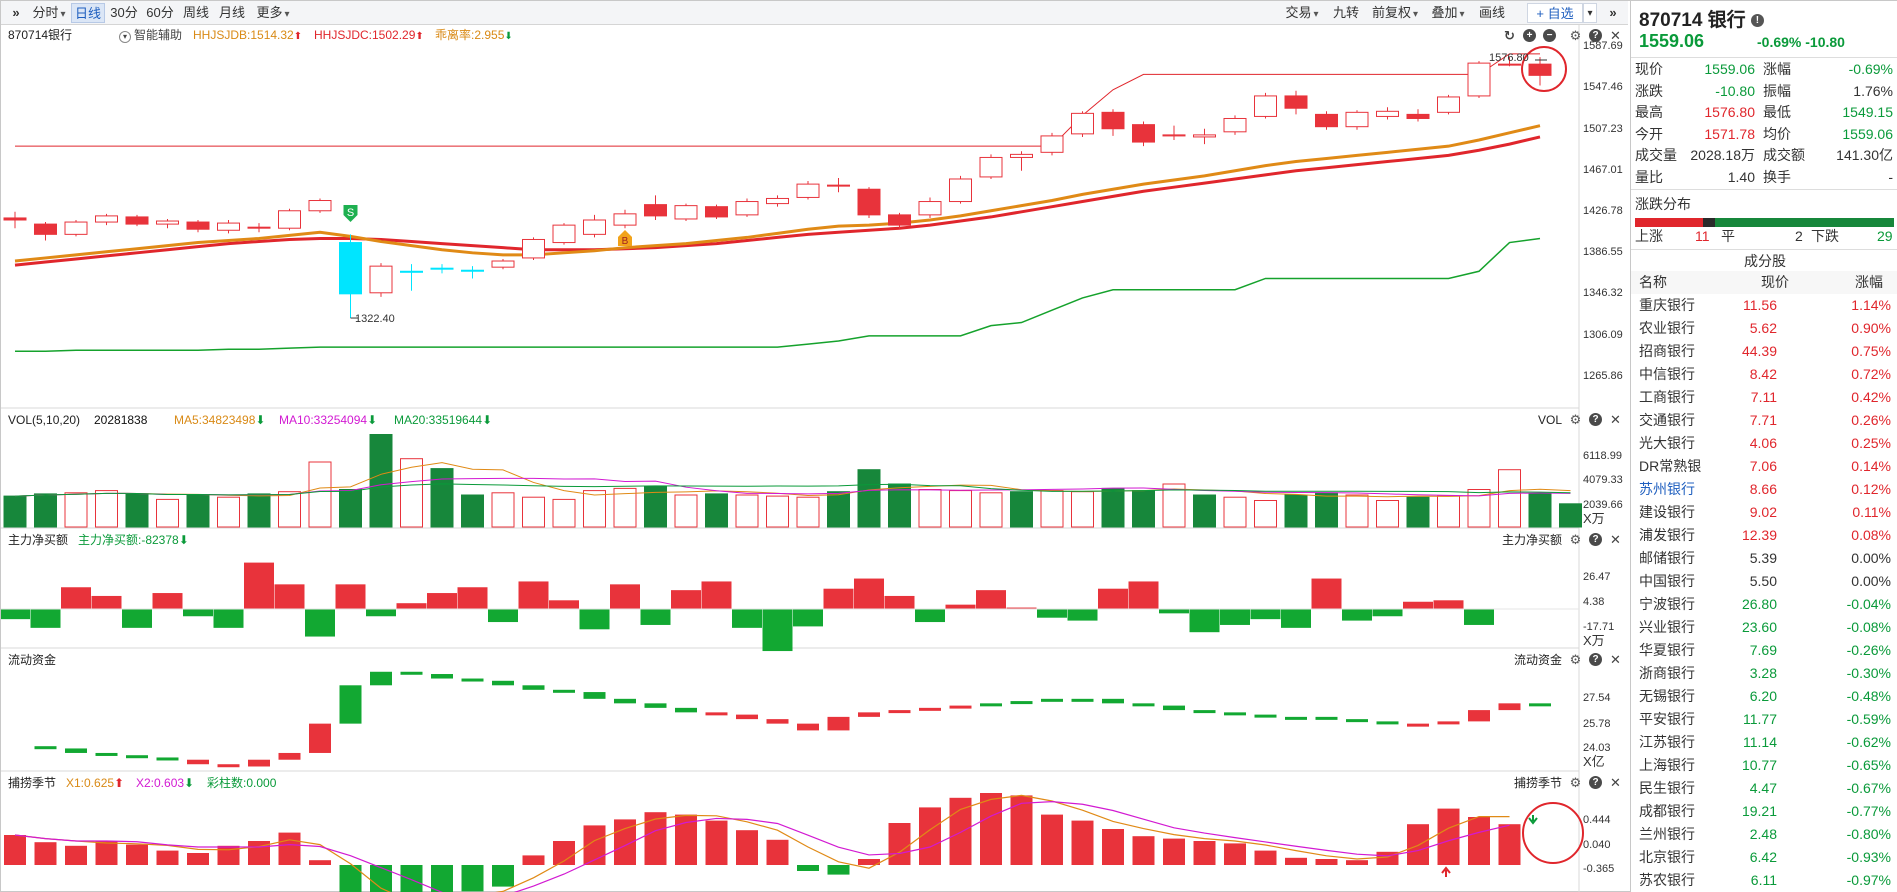 Image resolution: width=1897 pixels, height=892 pixels. I want to click on constituent-row: 浙商银行 3.28 -0.30%, so click(1764, 673).